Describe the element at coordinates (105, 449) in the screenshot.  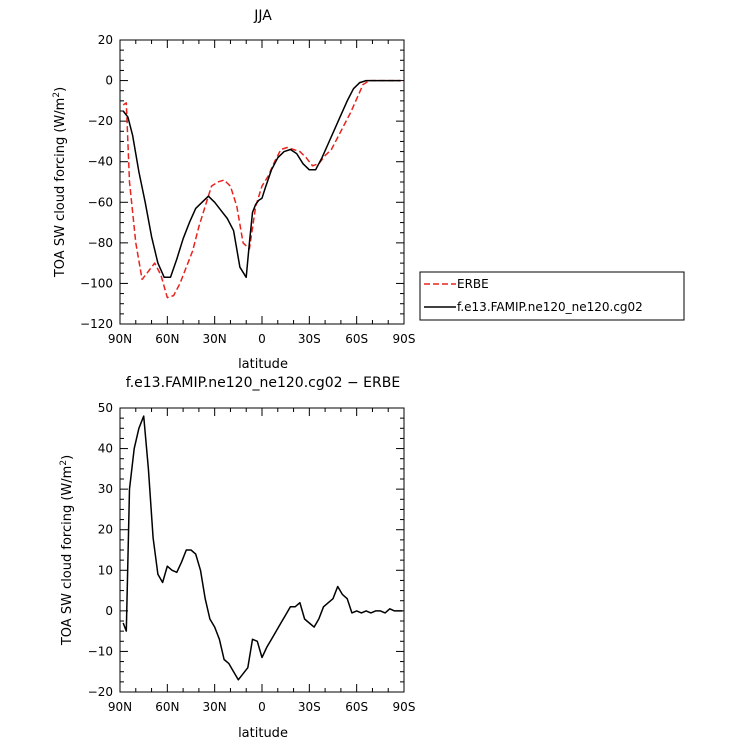
I see `y-tick-label: 40` at that location.